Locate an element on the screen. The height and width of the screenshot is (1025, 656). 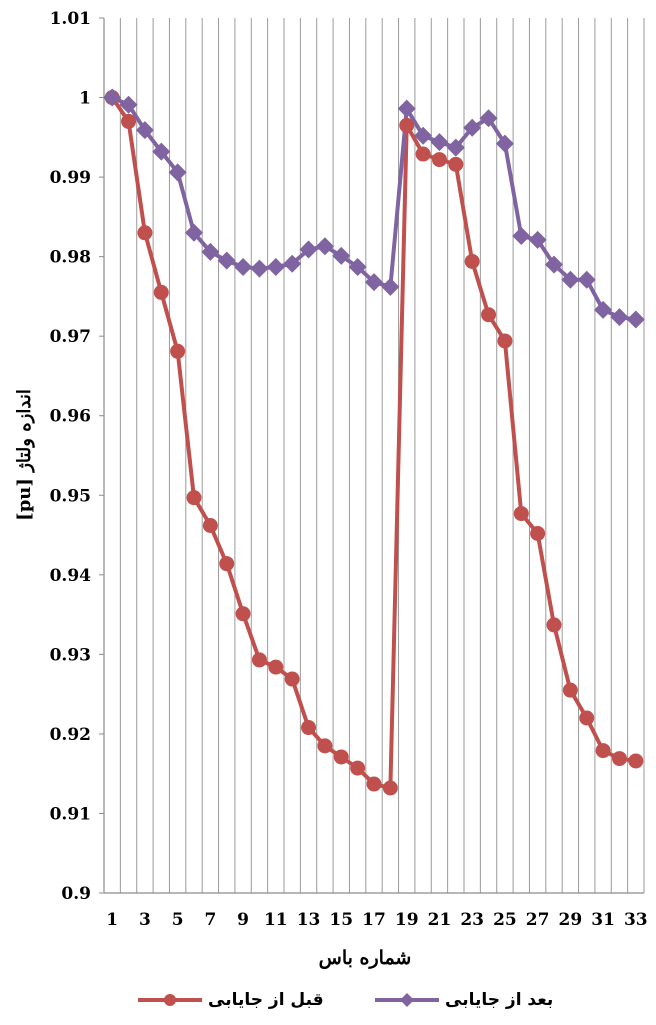
y-axis-label: اندازه ولتاژ [pu] is located at coordinates (24, 455).